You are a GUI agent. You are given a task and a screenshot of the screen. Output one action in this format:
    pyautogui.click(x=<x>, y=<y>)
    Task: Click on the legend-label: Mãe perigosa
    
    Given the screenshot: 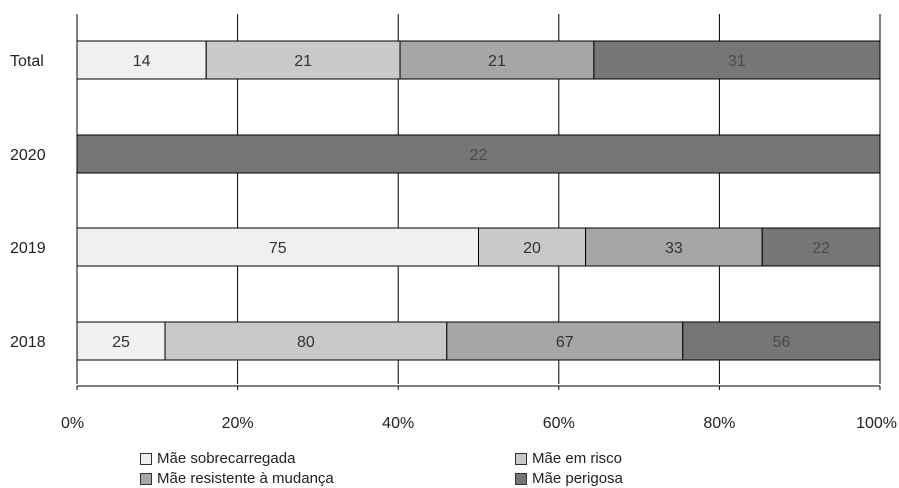 What is the action you would take?
    pyautogui.click(x=577, y=478)
    